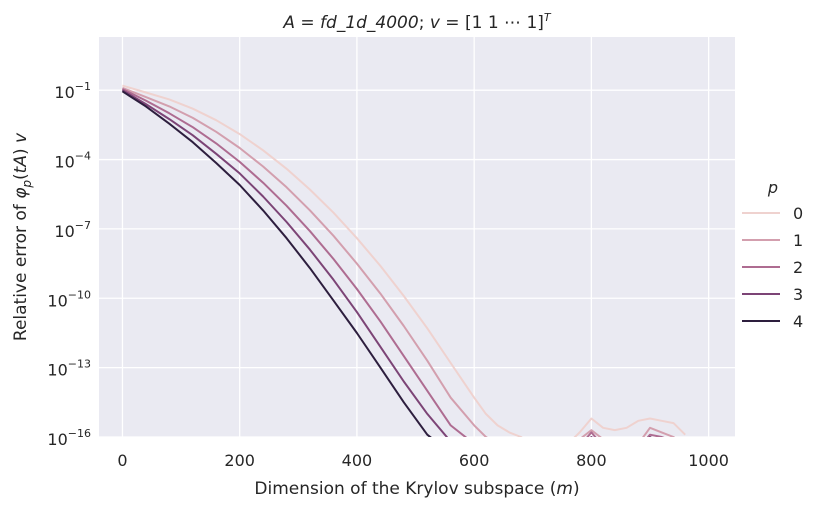  Describe the element at coordinates (474, 460) in the screenshot. I see `x-tick-label: 600` at that location.